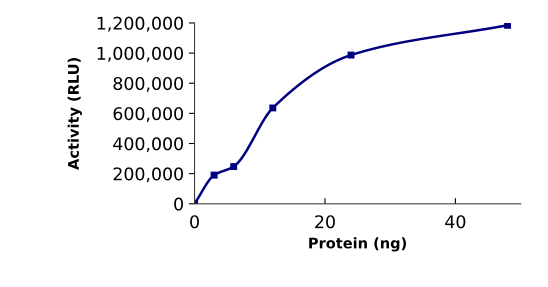 Image resolution: width=548 pixels, height=287 pixels. Describe the element at coordinates (148, 84) in the screenshot. I see `y-tick-label: 800,000` at that location.